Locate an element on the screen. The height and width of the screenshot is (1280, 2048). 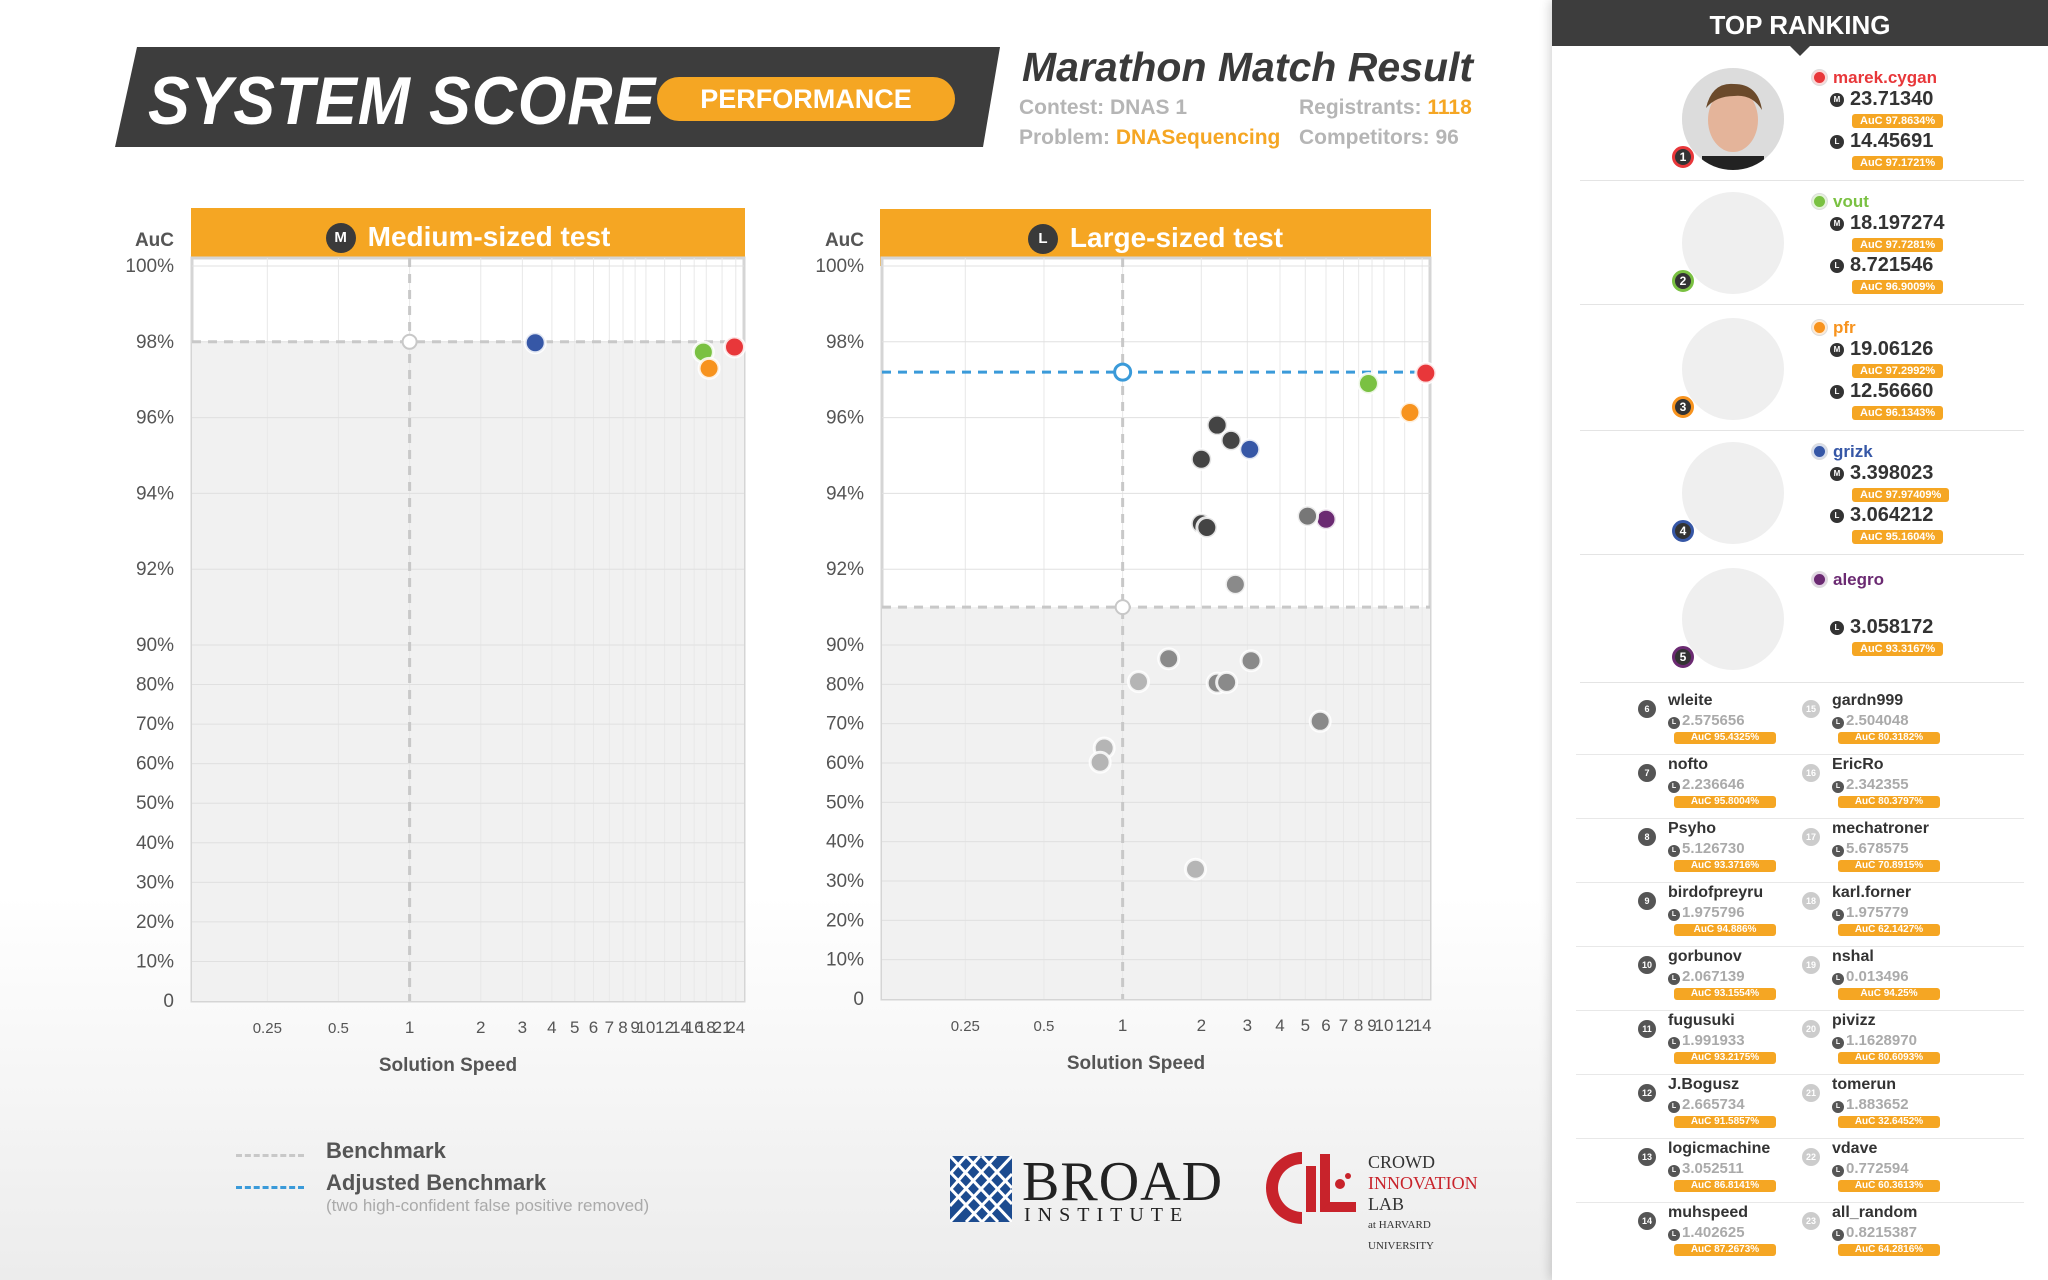
x-tick-label: 14 is located at coordinates (1422, 1025).